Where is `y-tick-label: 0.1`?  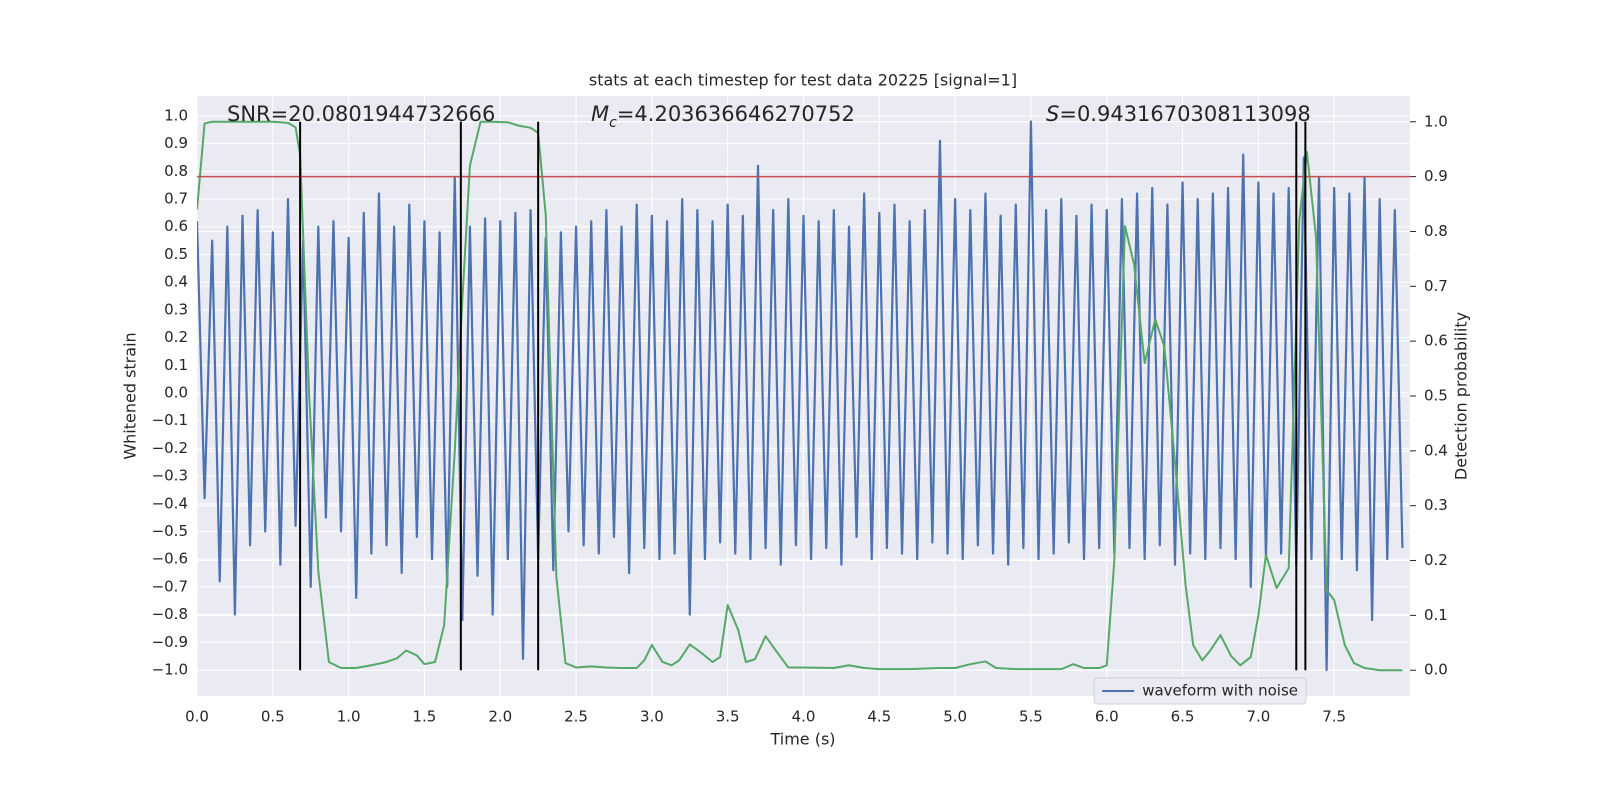 y-tick-label: 0.1 is located at coordinates (176, 365).